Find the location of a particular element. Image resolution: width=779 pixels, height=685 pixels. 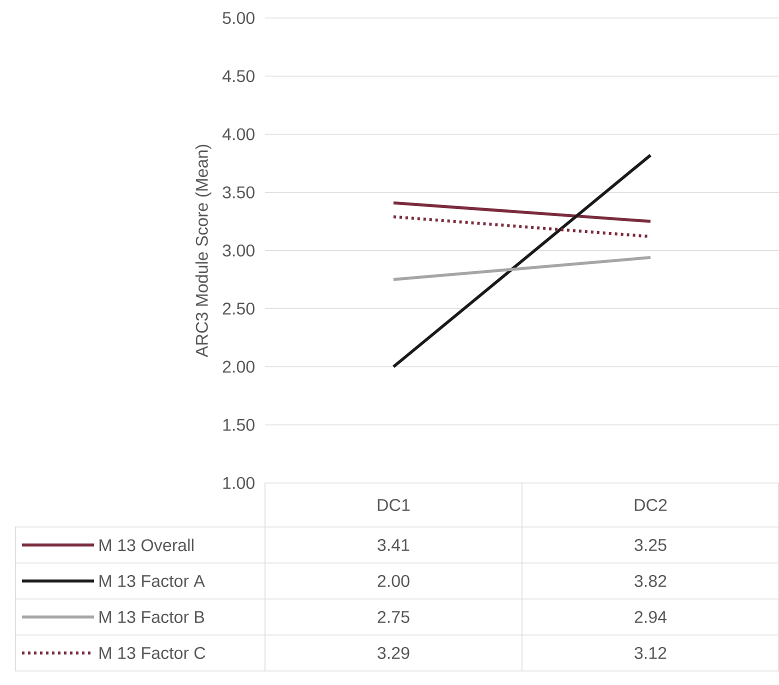

data-label: 2.94 is located at coordinates (650, 617).